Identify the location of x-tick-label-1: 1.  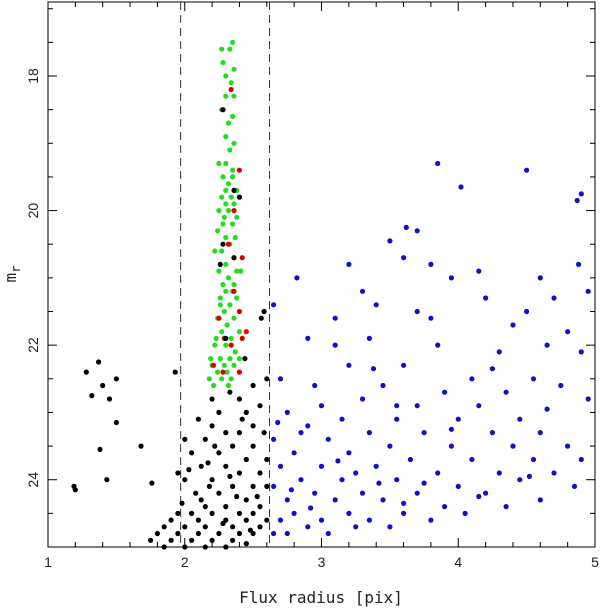
(48, 562).